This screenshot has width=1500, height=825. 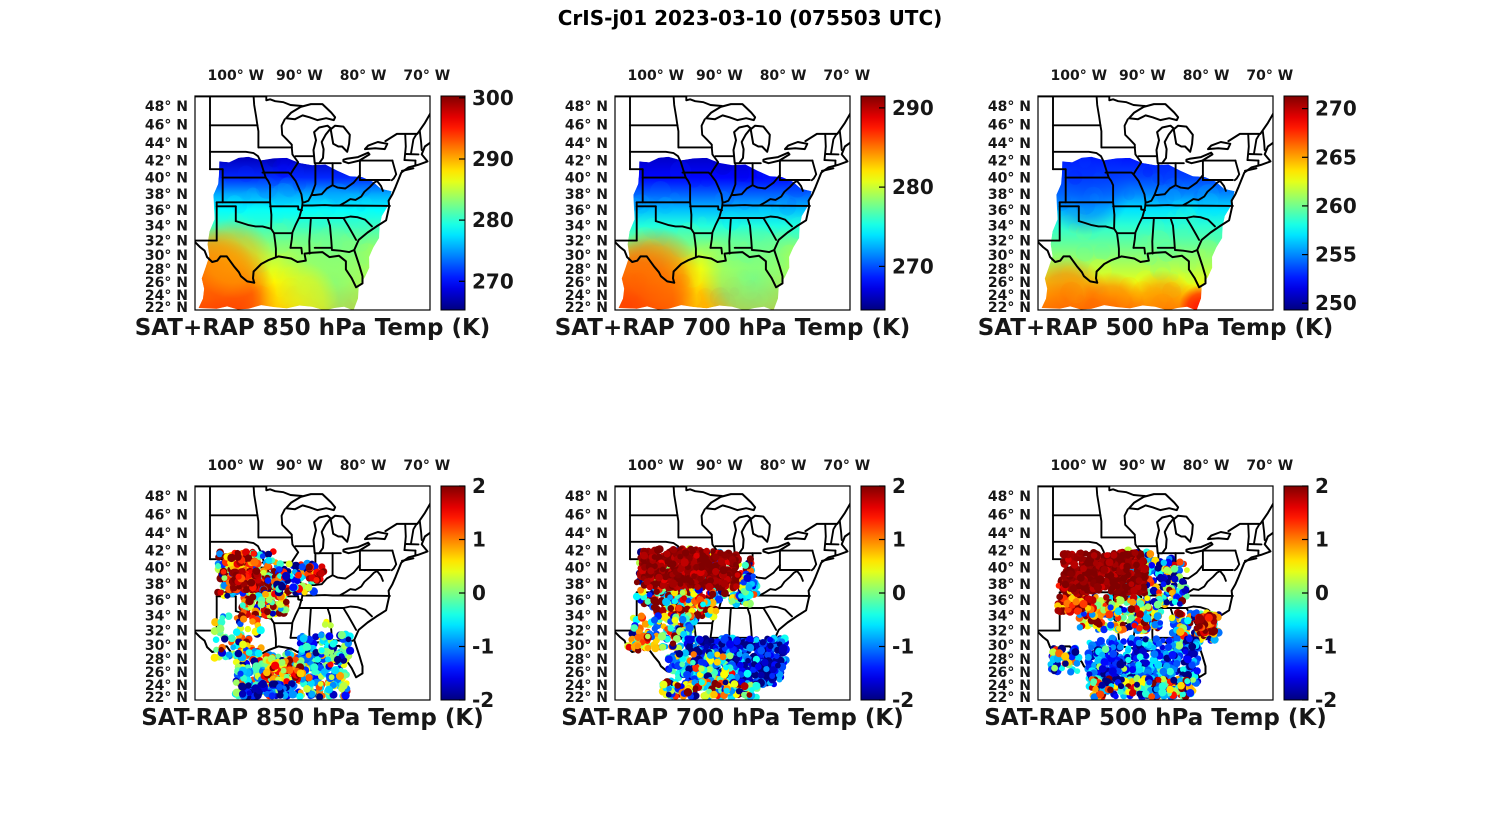 I want to click on svg-text: 270, so click(x=1336, y=109).